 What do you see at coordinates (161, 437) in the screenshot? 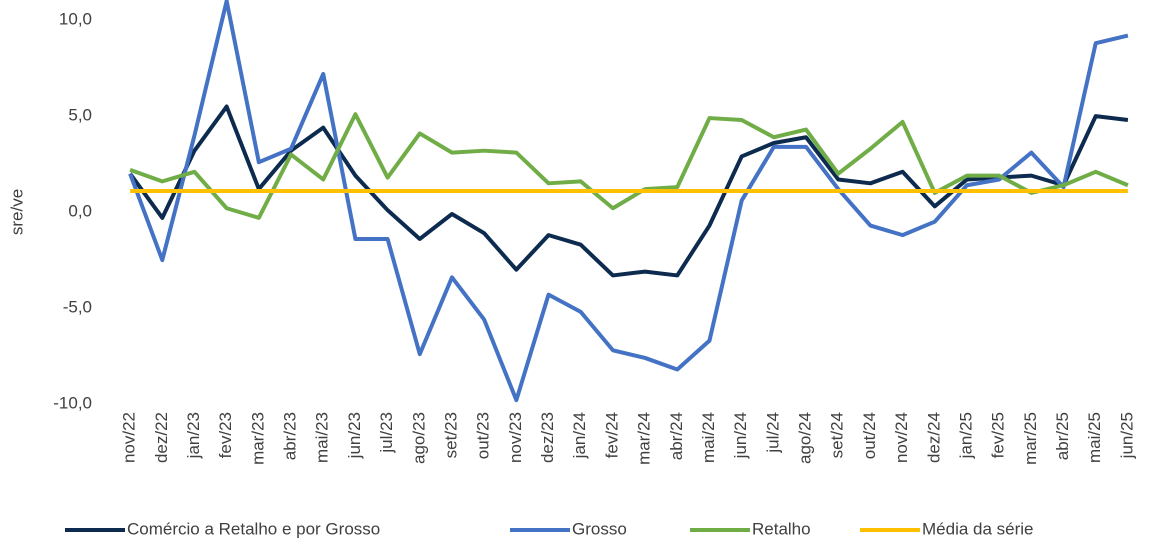
I see `x-tick-label: dez/22` at bounding box center [161, 437].